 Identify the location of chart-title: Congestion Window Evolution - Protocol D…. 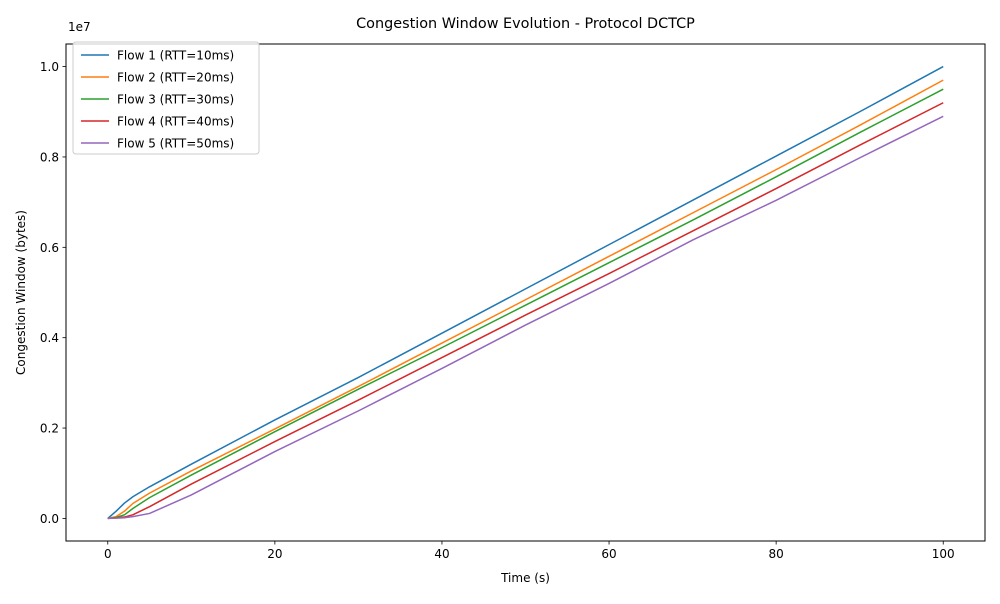
(525, 24).